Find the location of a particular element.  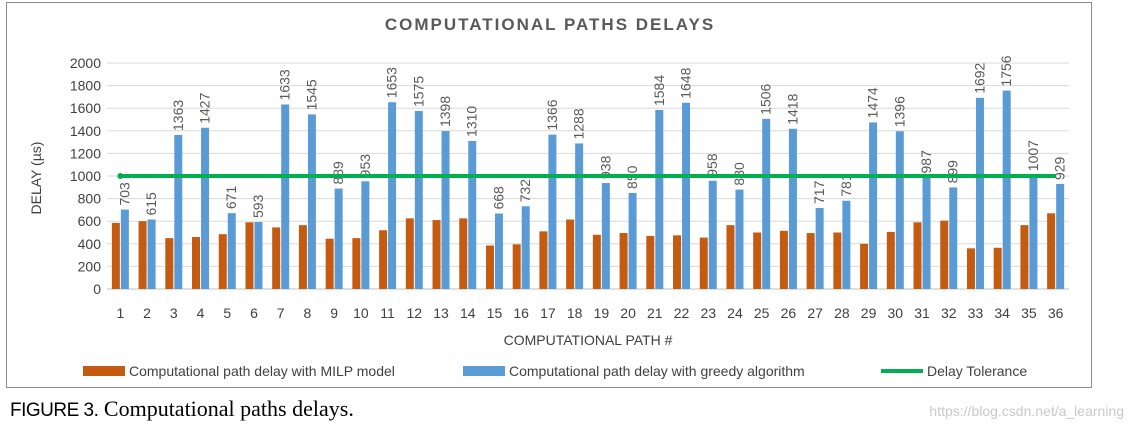

x-tick-label: 22 is located at coordinates (682, 313).